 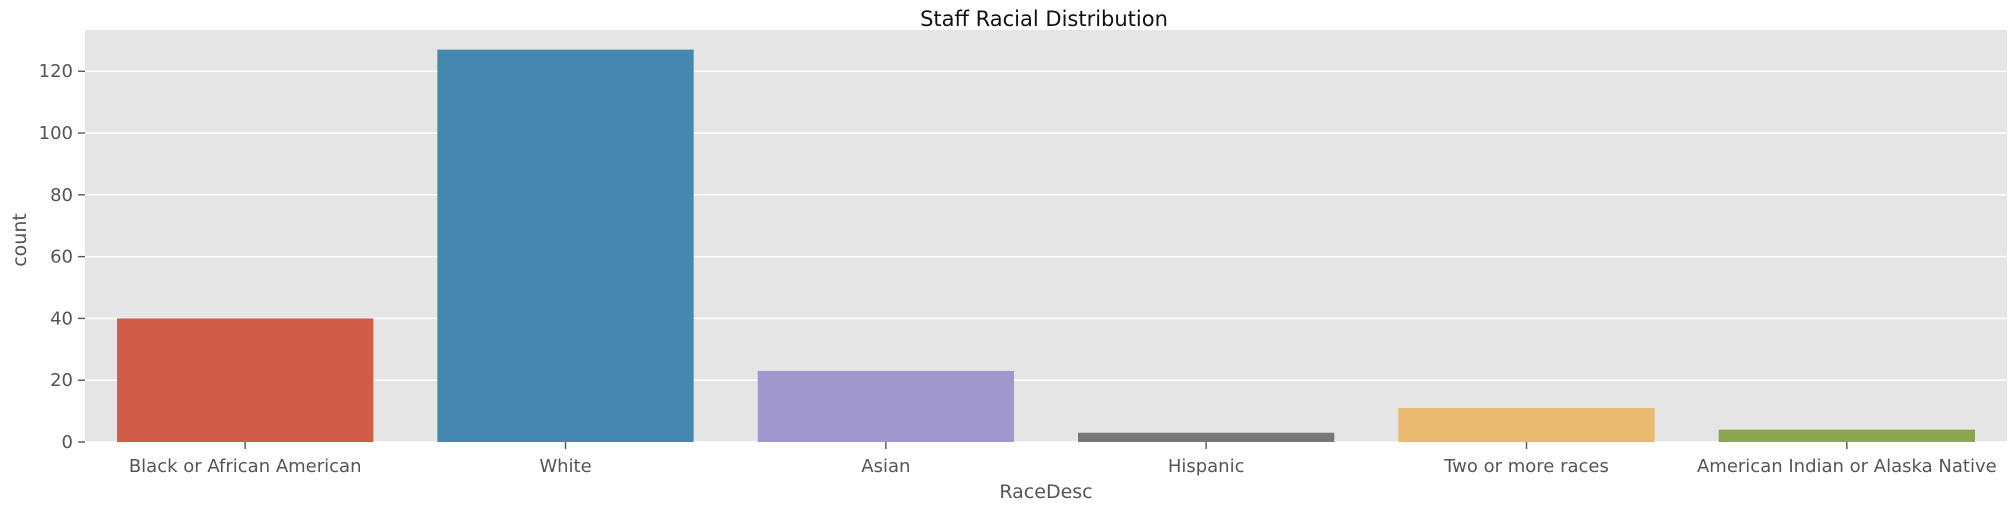 I want to click on x-tick-label: Hispanic, so click(x=1206, y=466).